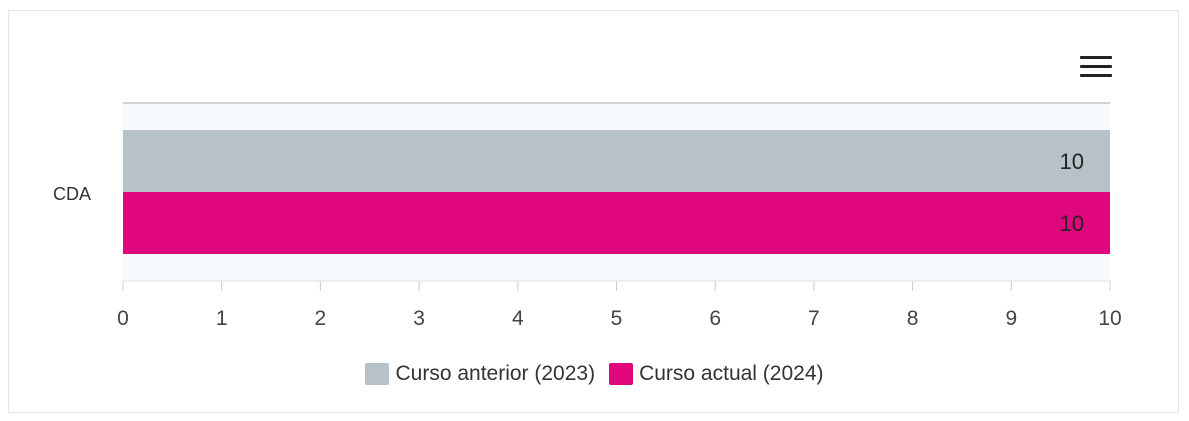 The image size is (1189, 421). I want to click on legend-item-series-0: Curso anterior (2023), so click(480, 374).